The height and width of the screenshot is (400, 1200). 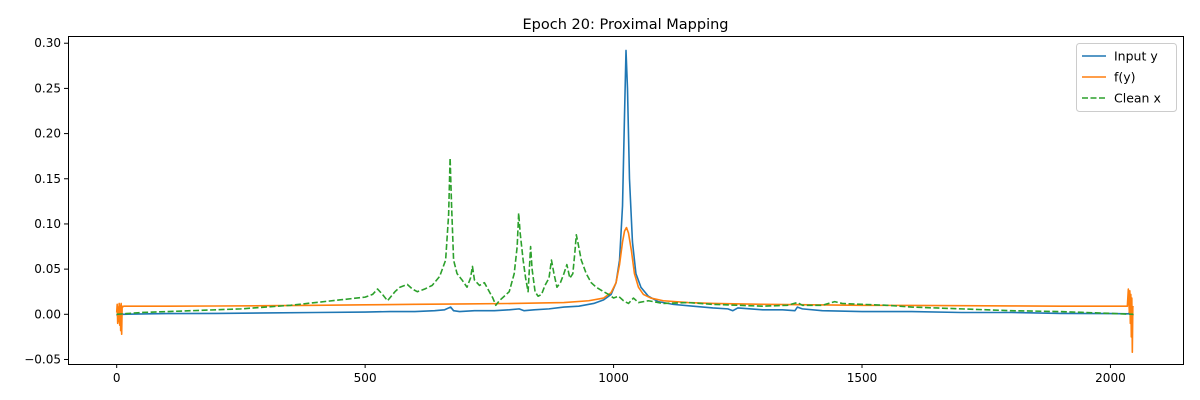 I want to click on x-axis: 0 500 1000 1500 2000, so click(x=619, y=374).